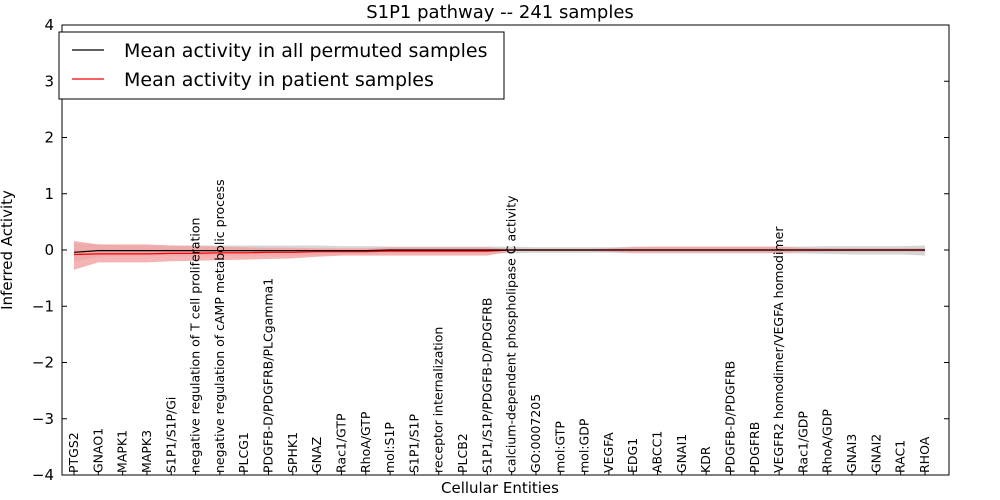  I want to click on legend-box, so click(281, 65).